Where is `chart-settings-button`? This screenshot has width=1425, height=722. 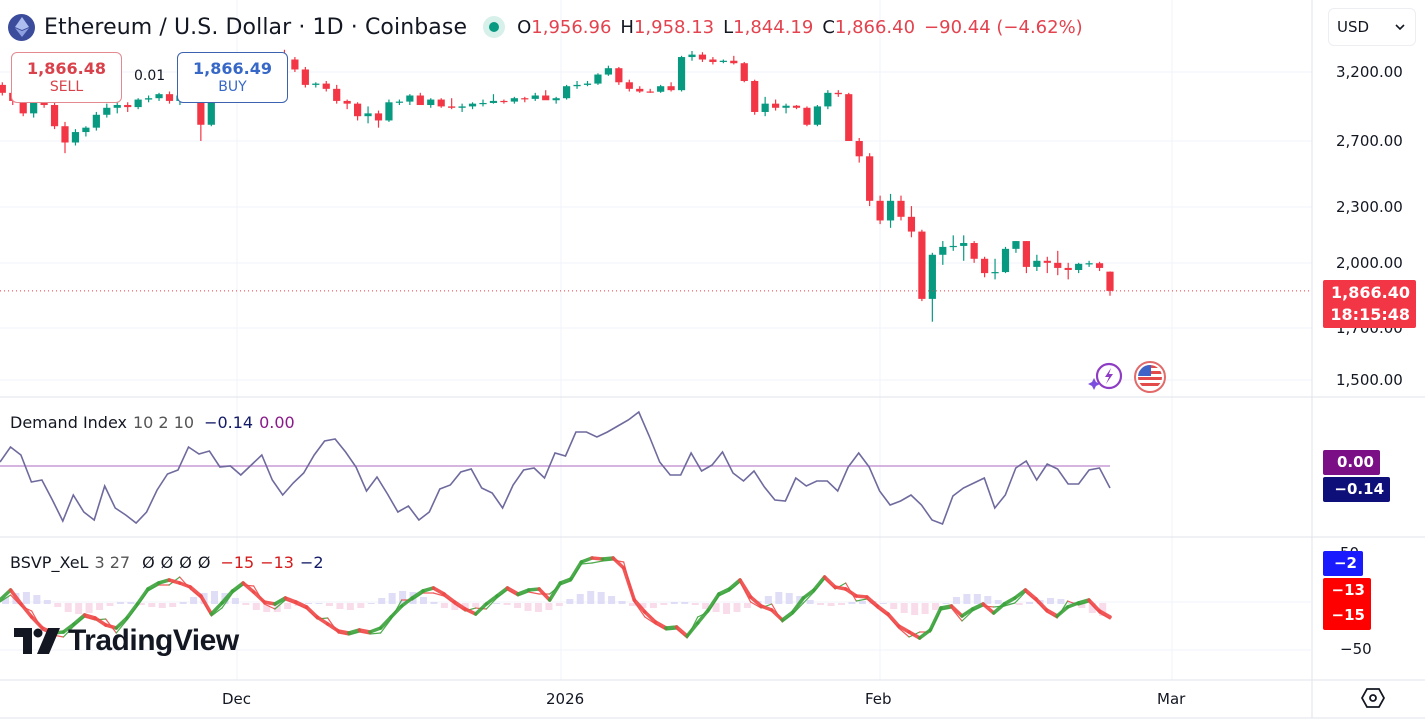 chart-settings-button is located at coordinates (1373, 700).